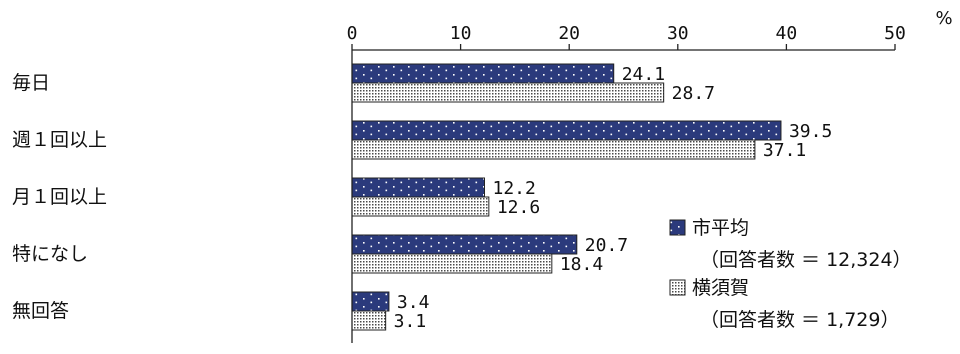  Describe the element at coordinates (59, 140) in the screenshot. I see `category-label: 週１回以上` at that location.